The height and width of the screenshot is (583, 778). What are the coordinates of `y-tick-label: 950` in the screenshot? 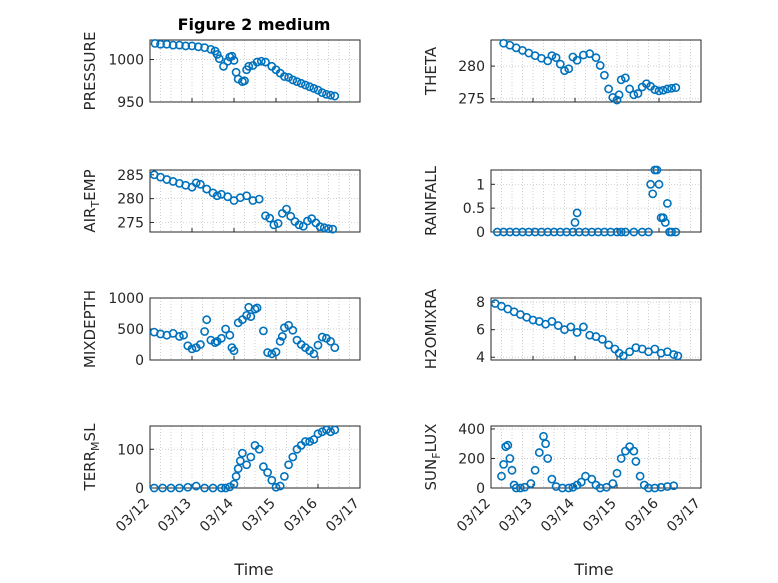 It's located at (130, 103).